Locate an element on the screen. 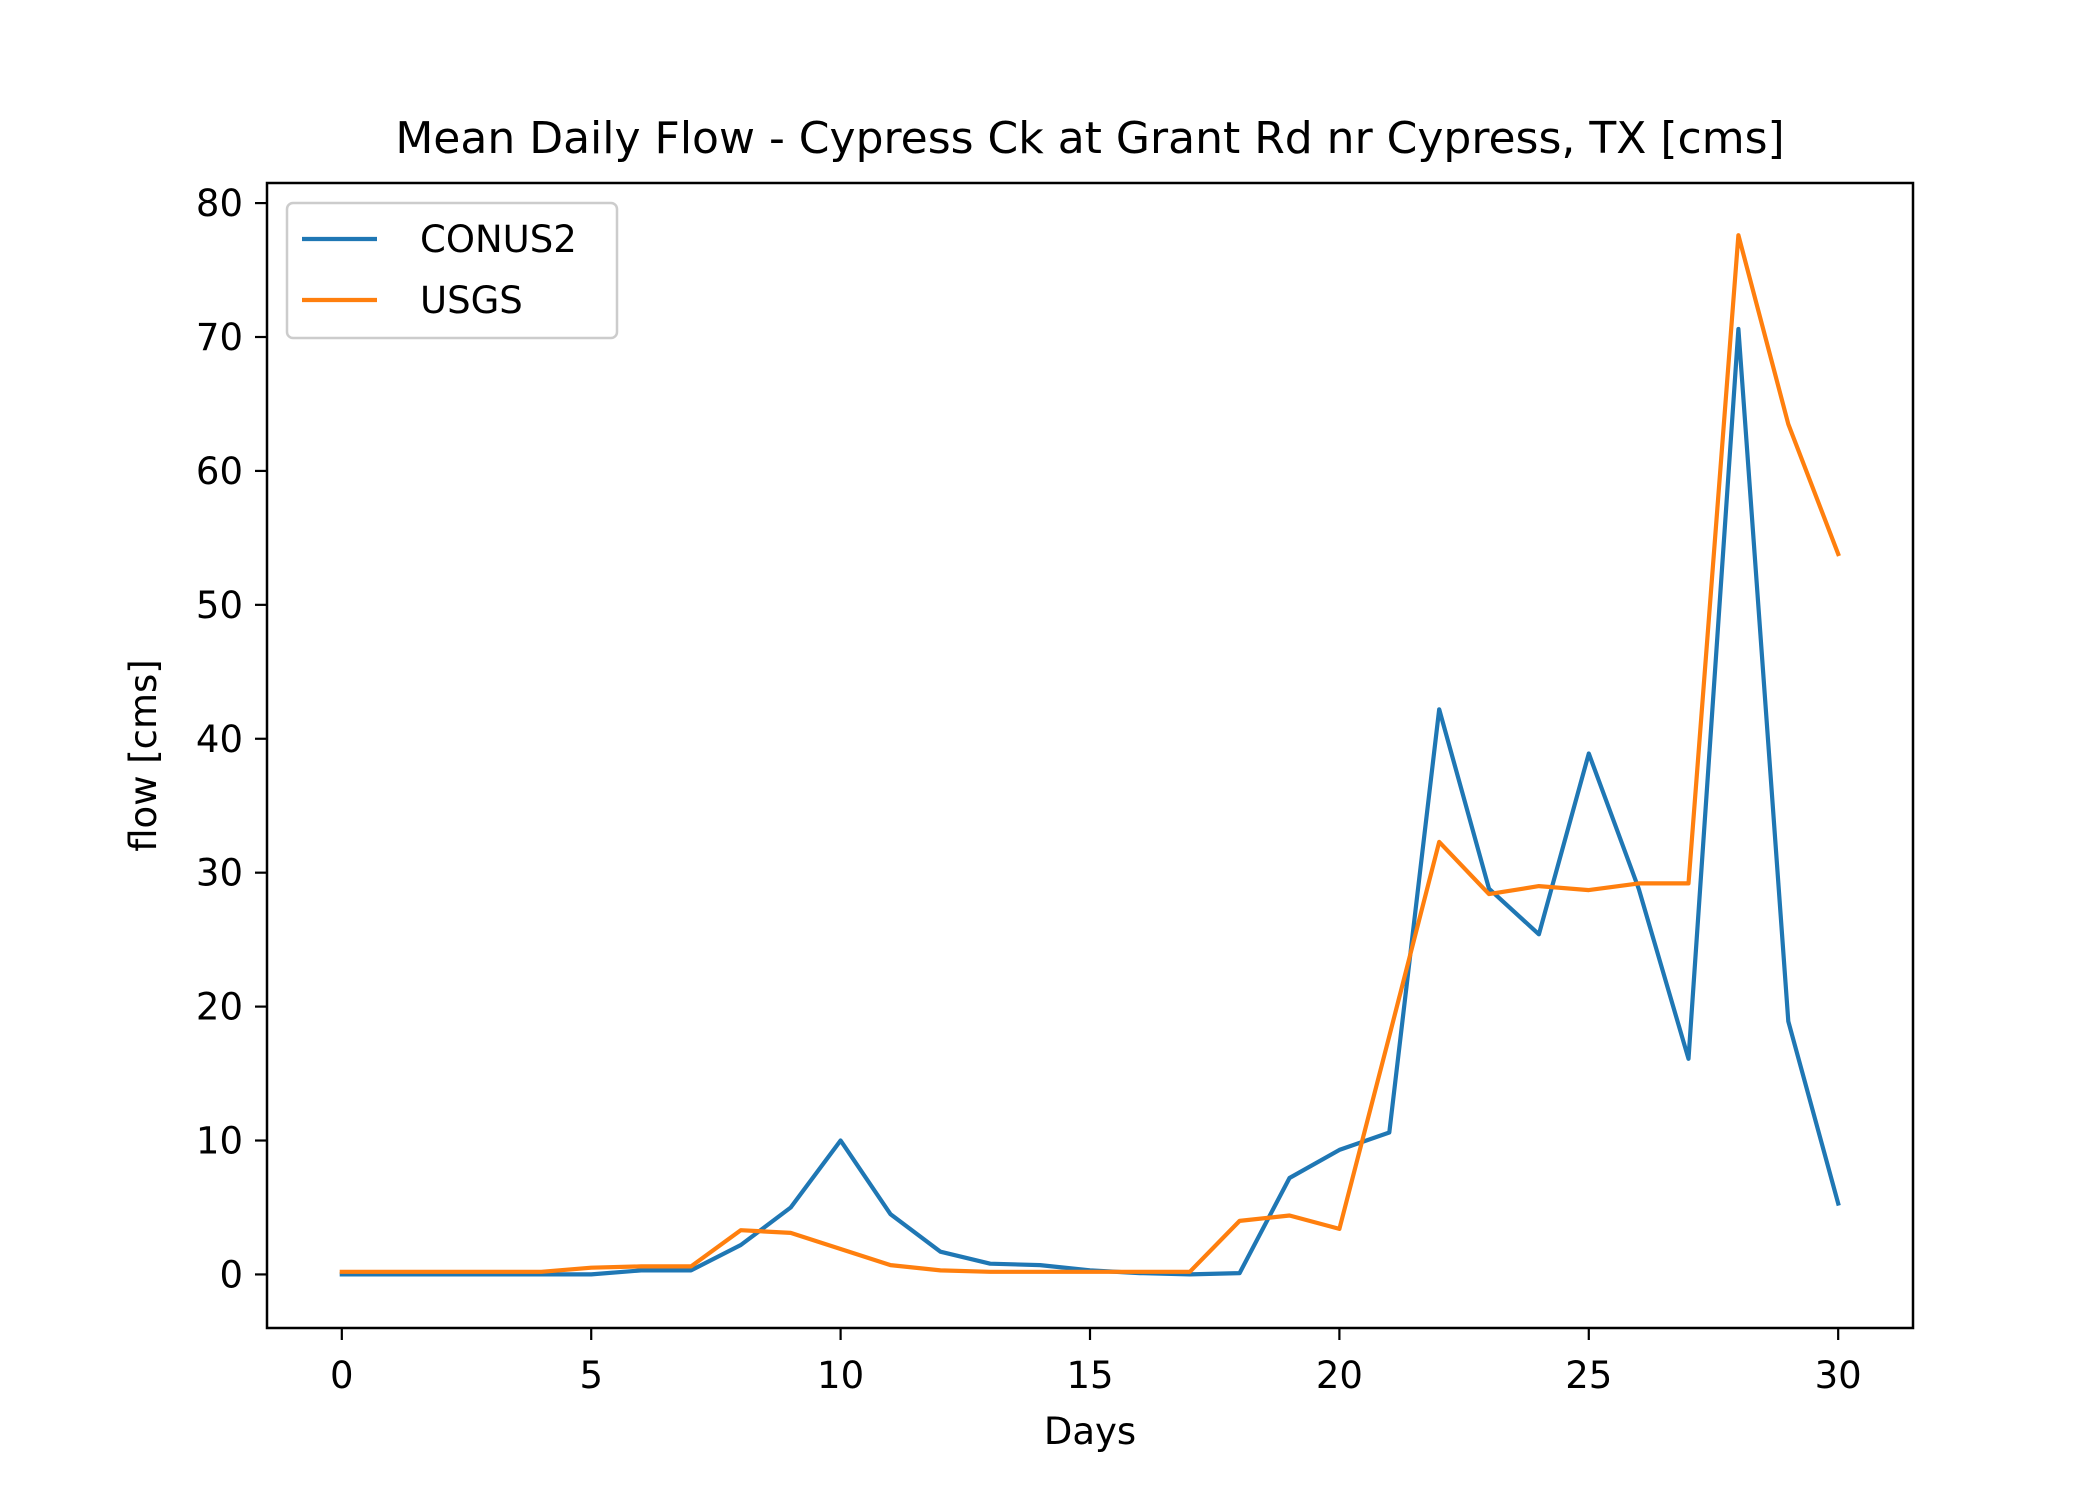 The image size is (2100, 1500). x-tick-label: 30 is located at coordinates (1838, 1375).